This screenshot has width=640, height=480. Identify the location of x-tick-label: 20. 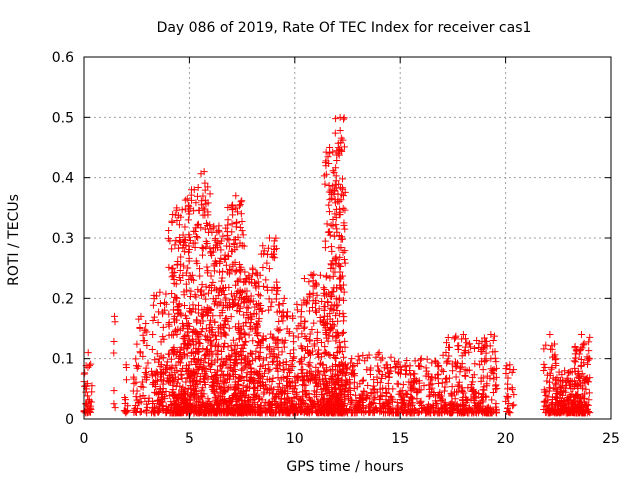
(506, 439).